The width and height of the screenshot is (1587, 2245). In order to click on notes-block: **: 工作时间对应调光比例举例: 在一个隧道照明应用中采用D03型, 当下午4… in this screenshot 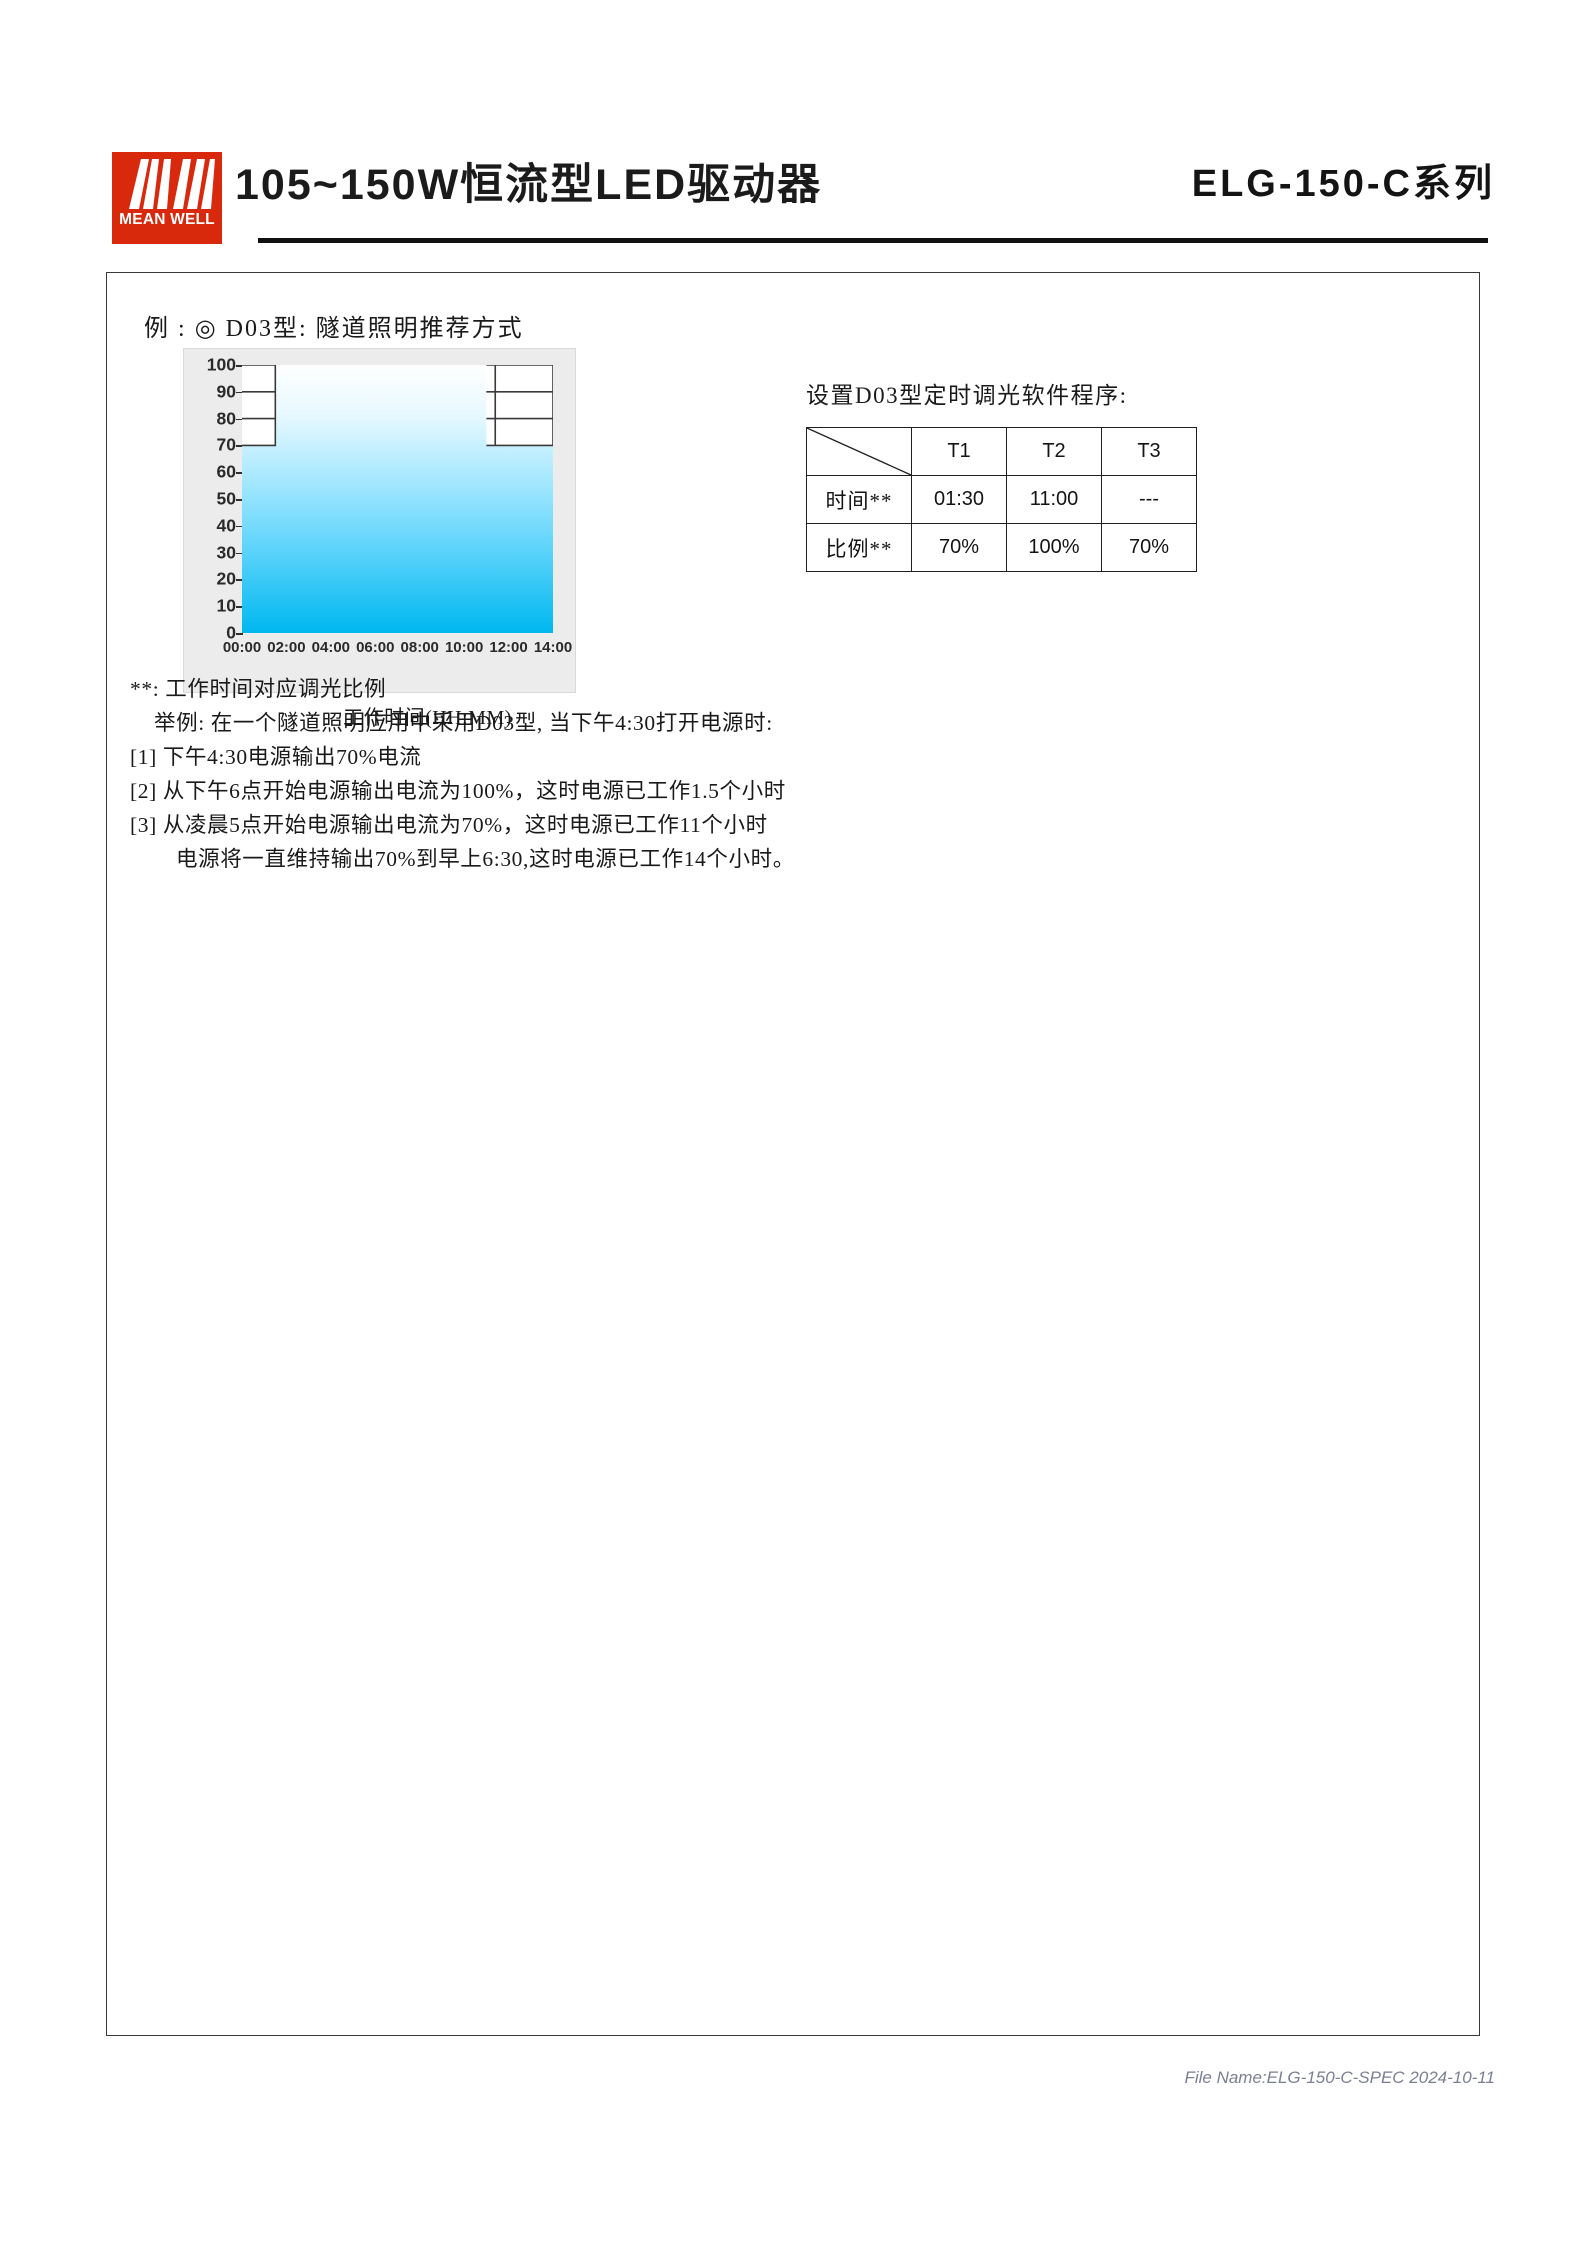, I will do `click(580, 774)`.